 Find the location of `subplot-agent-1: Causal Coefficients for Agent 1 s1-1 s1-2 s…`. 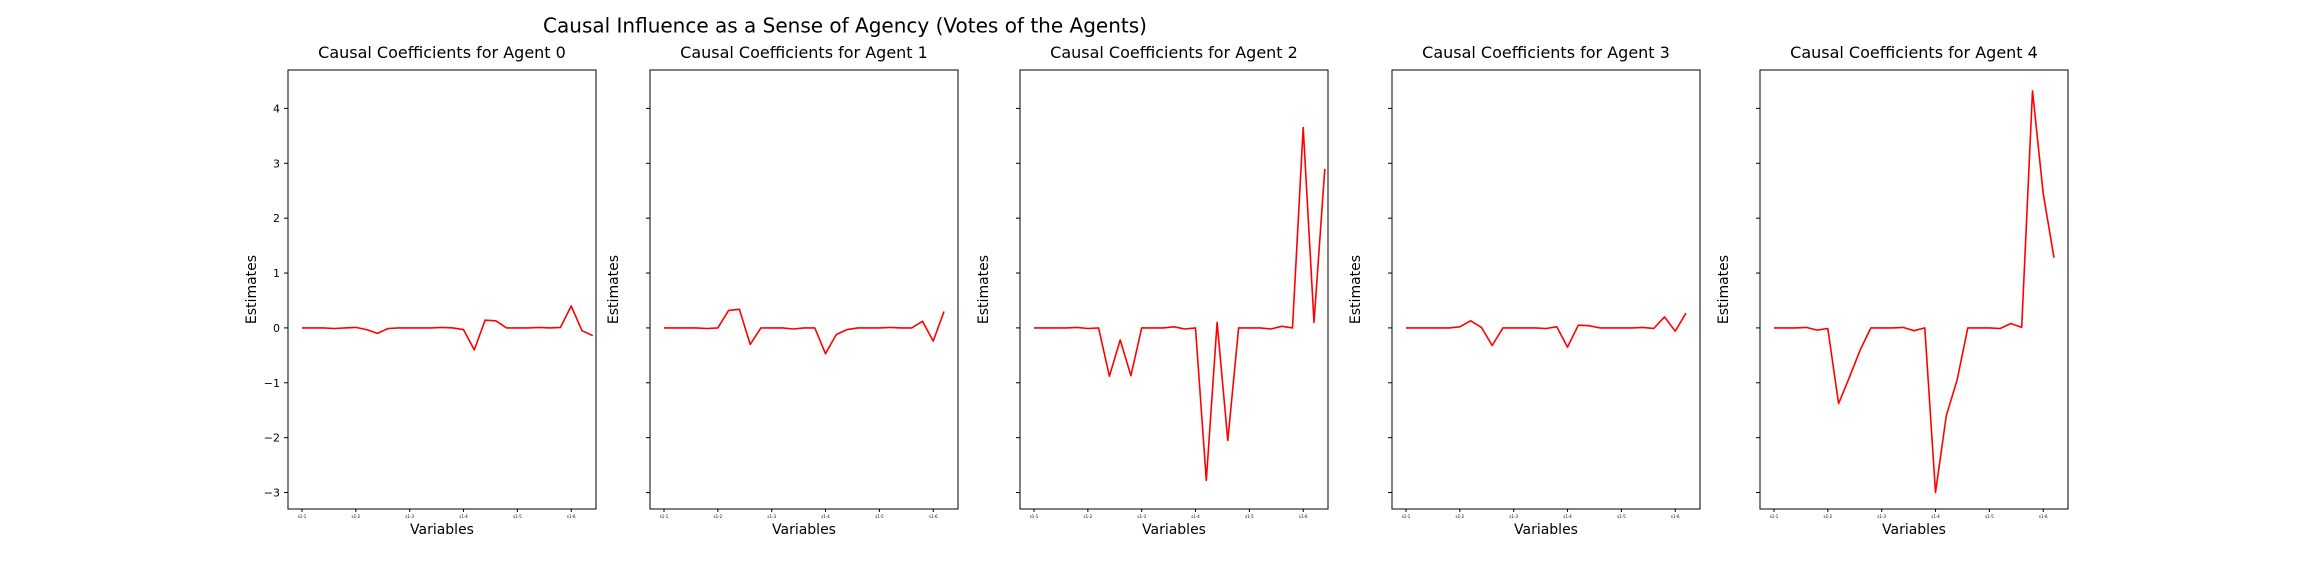

subplot-agent-1: Causal Coefficients for Agent 1 s1-1 s1-2 s… is located at coordinates (782, 290).